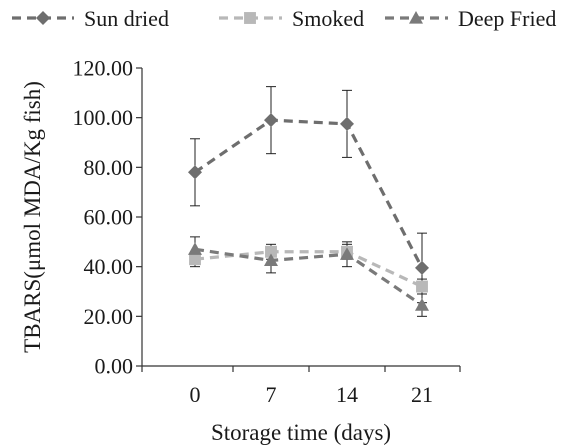 The height and width of the screenshot is (445, 575). I want to click on y-tick-label: 60.00, so click(109, 217).